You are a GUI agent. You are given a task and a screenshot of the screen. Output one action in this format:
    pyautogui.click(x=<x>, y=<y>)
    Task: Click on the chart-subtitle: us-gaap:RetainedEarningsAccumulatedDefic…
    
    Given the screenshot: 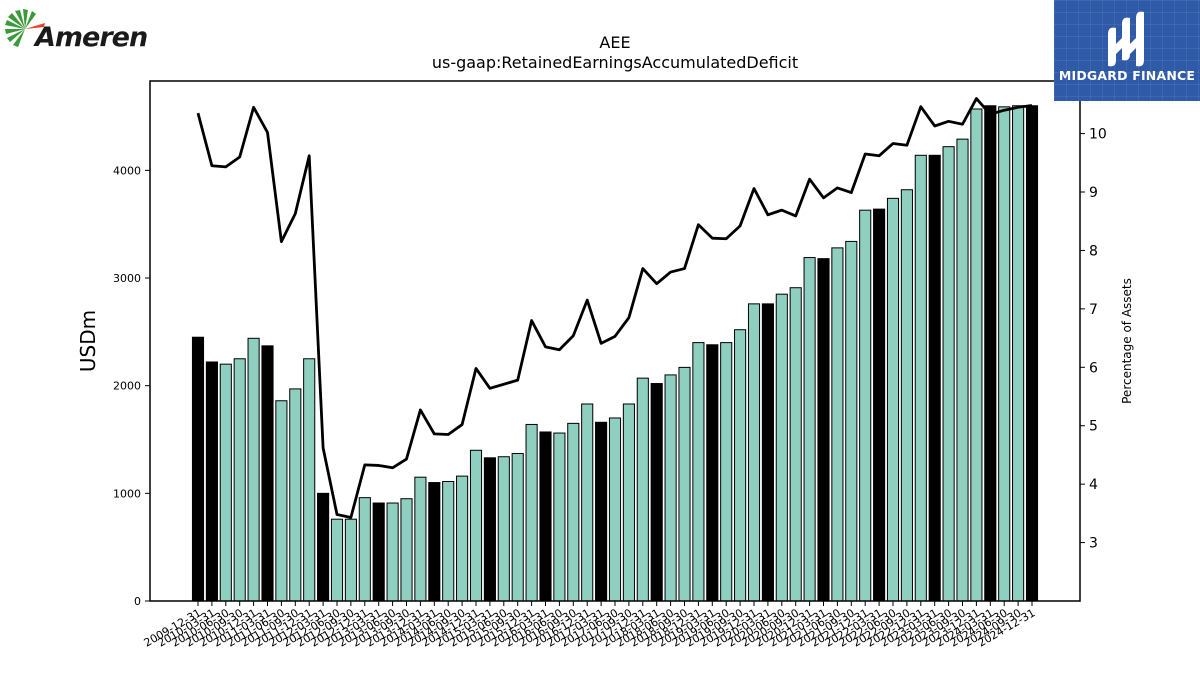 What is the action you would take?
    pyautogui.click(x=615, y=62)
    